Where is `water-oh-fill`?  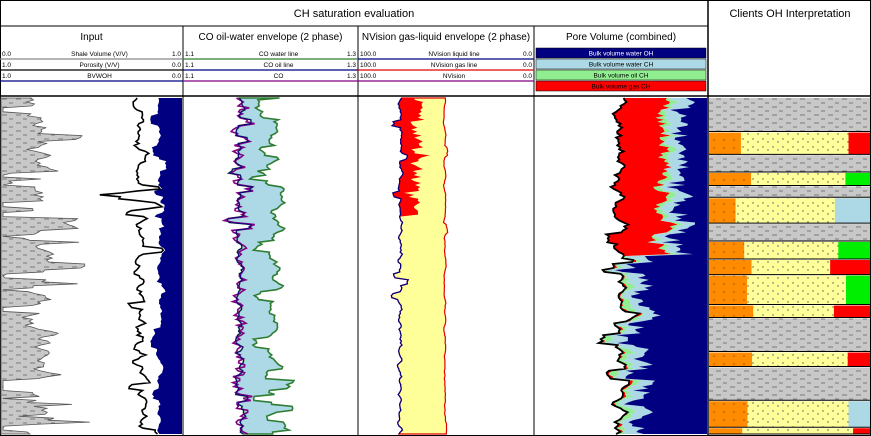 water-oh-fill is located at coordinates (660, 266).